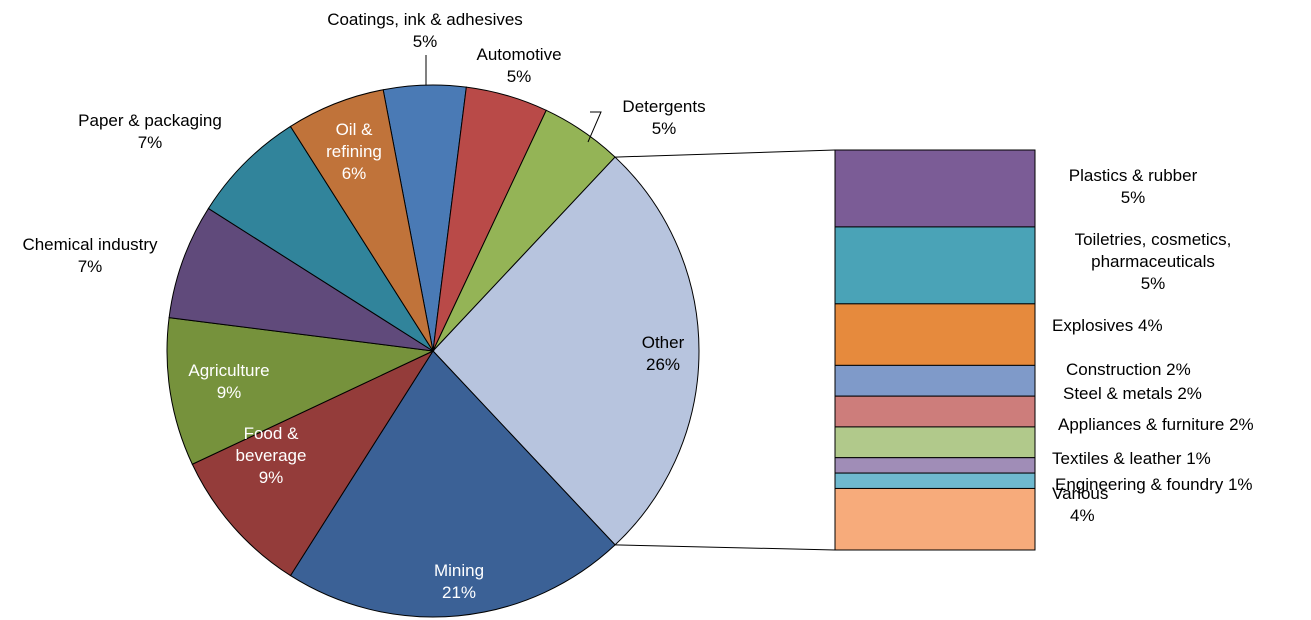  Describe the element at coordinates (459, 582) in the screenshot. I see `data-label: Mining 21%` at that location.